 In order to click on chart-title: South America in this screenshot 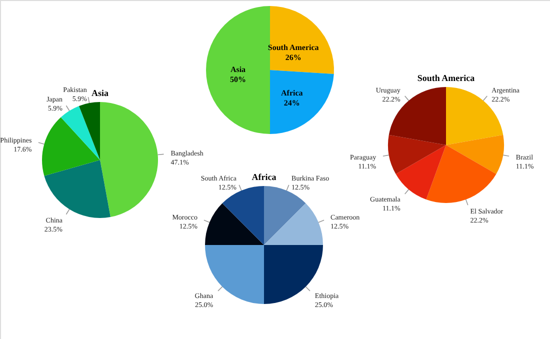, I will do `click(446, 78)`.